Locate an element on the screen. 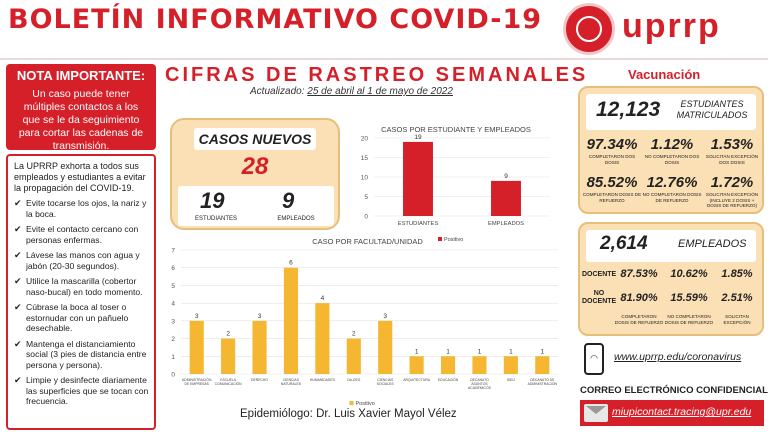 The height and width of the screenshot is (432, 768). phone-icon: ◠ is located at coordinates (594, 359).